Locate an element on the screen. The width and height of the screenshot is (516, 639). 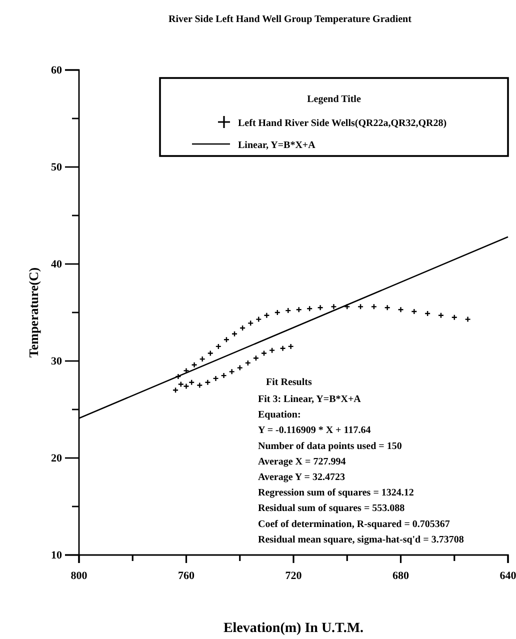
annotation: Fit 3: Linear, Y=B*X+A is located at coordinates (310, 399).